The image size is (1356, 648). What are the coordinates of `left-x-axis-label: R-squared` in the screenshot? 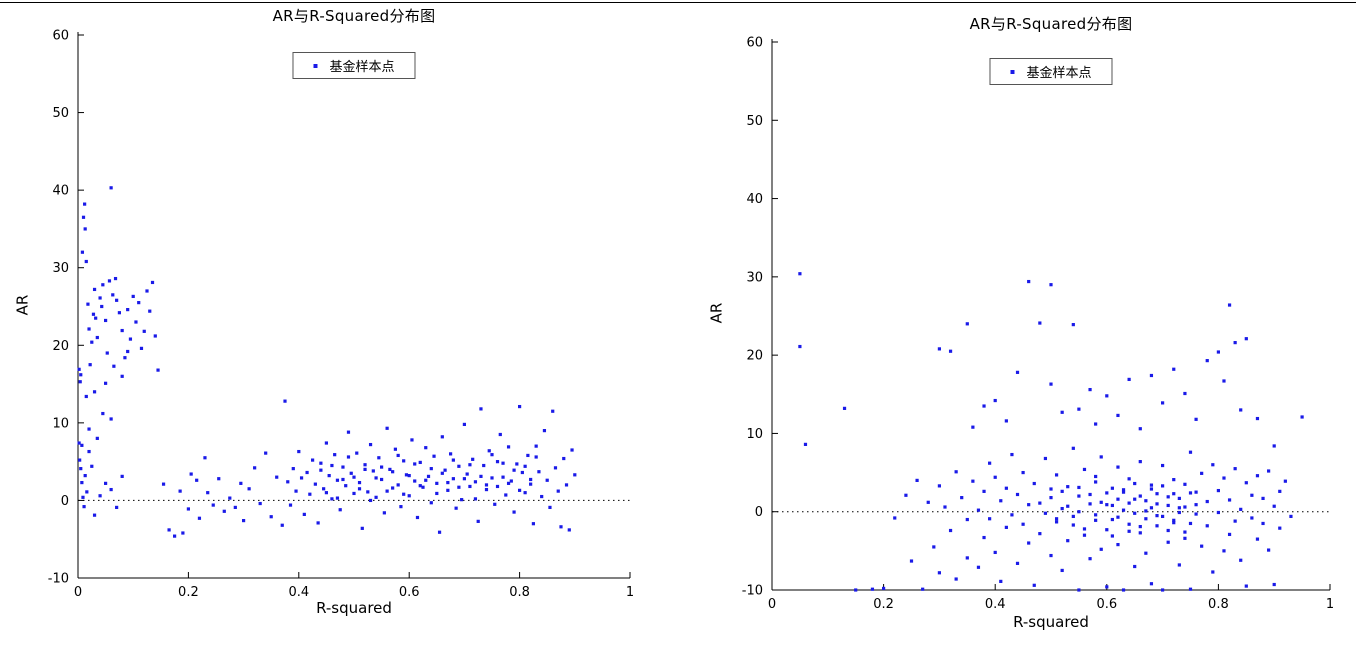 It's located at (354, 608).